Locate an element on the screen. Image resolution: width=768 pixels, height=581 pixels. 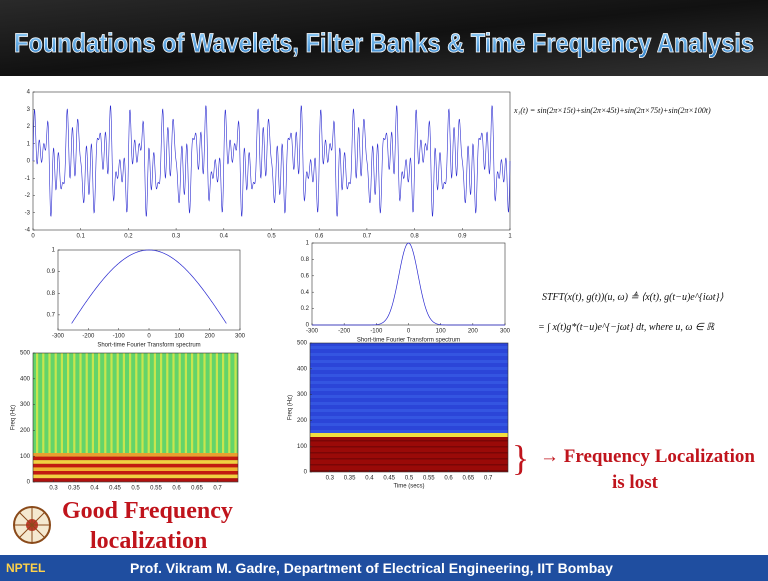
x-tick-label: 0.3 is located at coordinates (53, 489).